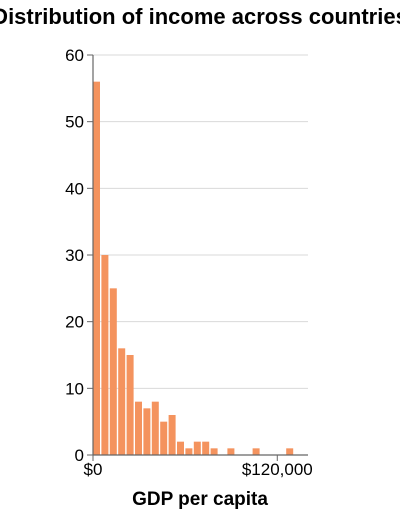 The width and height of the screenshot is (400, 523). What do you see at coordinates (74, 255) in the screenshot?
I see `y-tick-label: 30` at bounding box center [74, 255].